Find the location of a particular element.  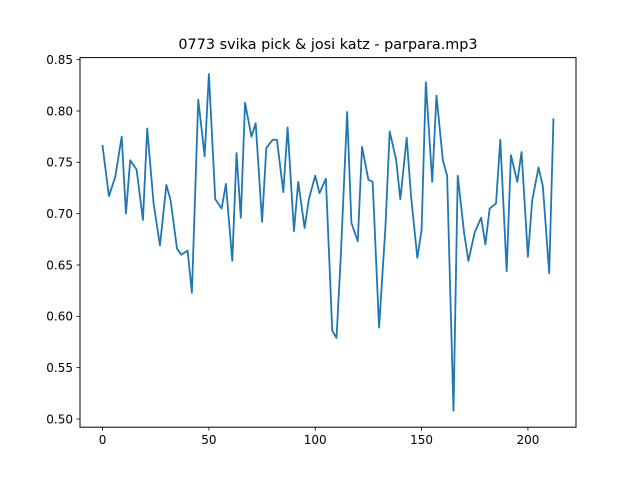

x-tick-label: 200 is located at coordinates (527, 440).